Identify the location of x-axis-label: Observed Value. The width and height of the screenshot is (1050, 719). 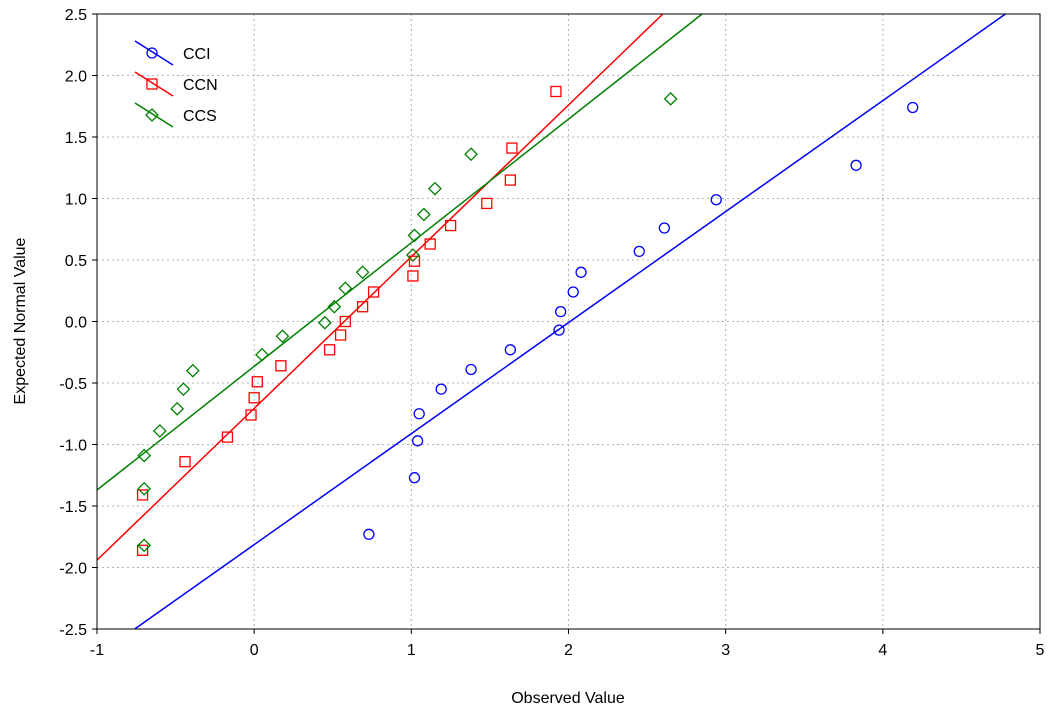
(568, 698).